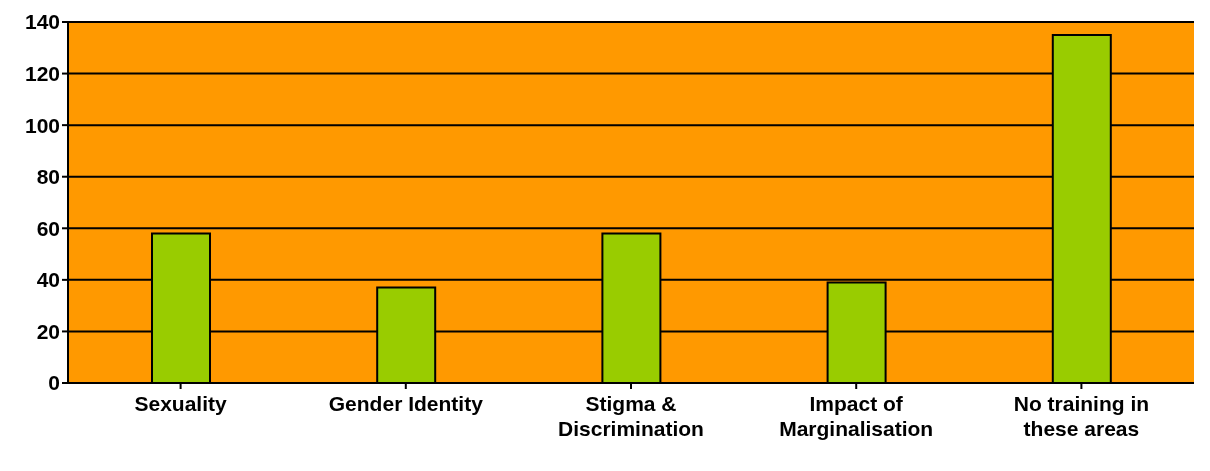  What do you see at coordinates (42, 125) in the screenshot?
I see `y-tick-label: 100` at bounding box center [42, 125].